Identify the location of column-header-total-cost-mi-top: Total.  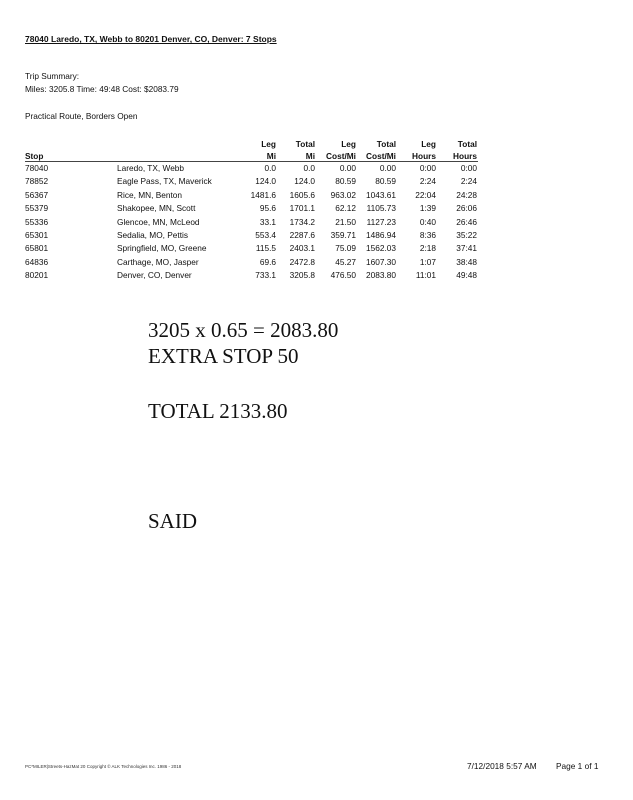
(386, 144).